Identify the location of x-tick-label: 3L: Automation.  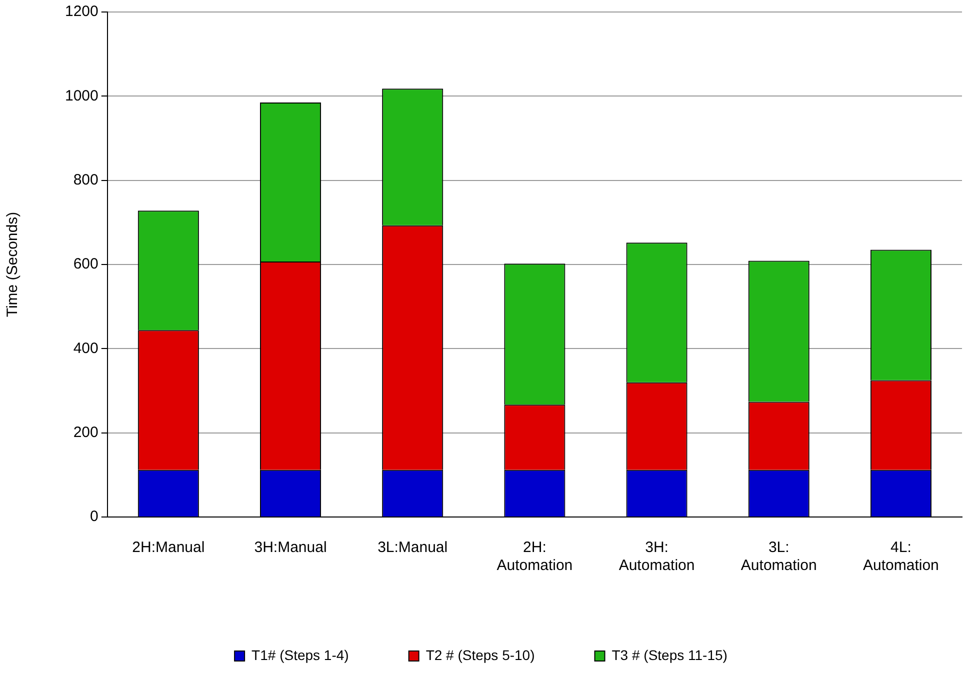
(778, 556).